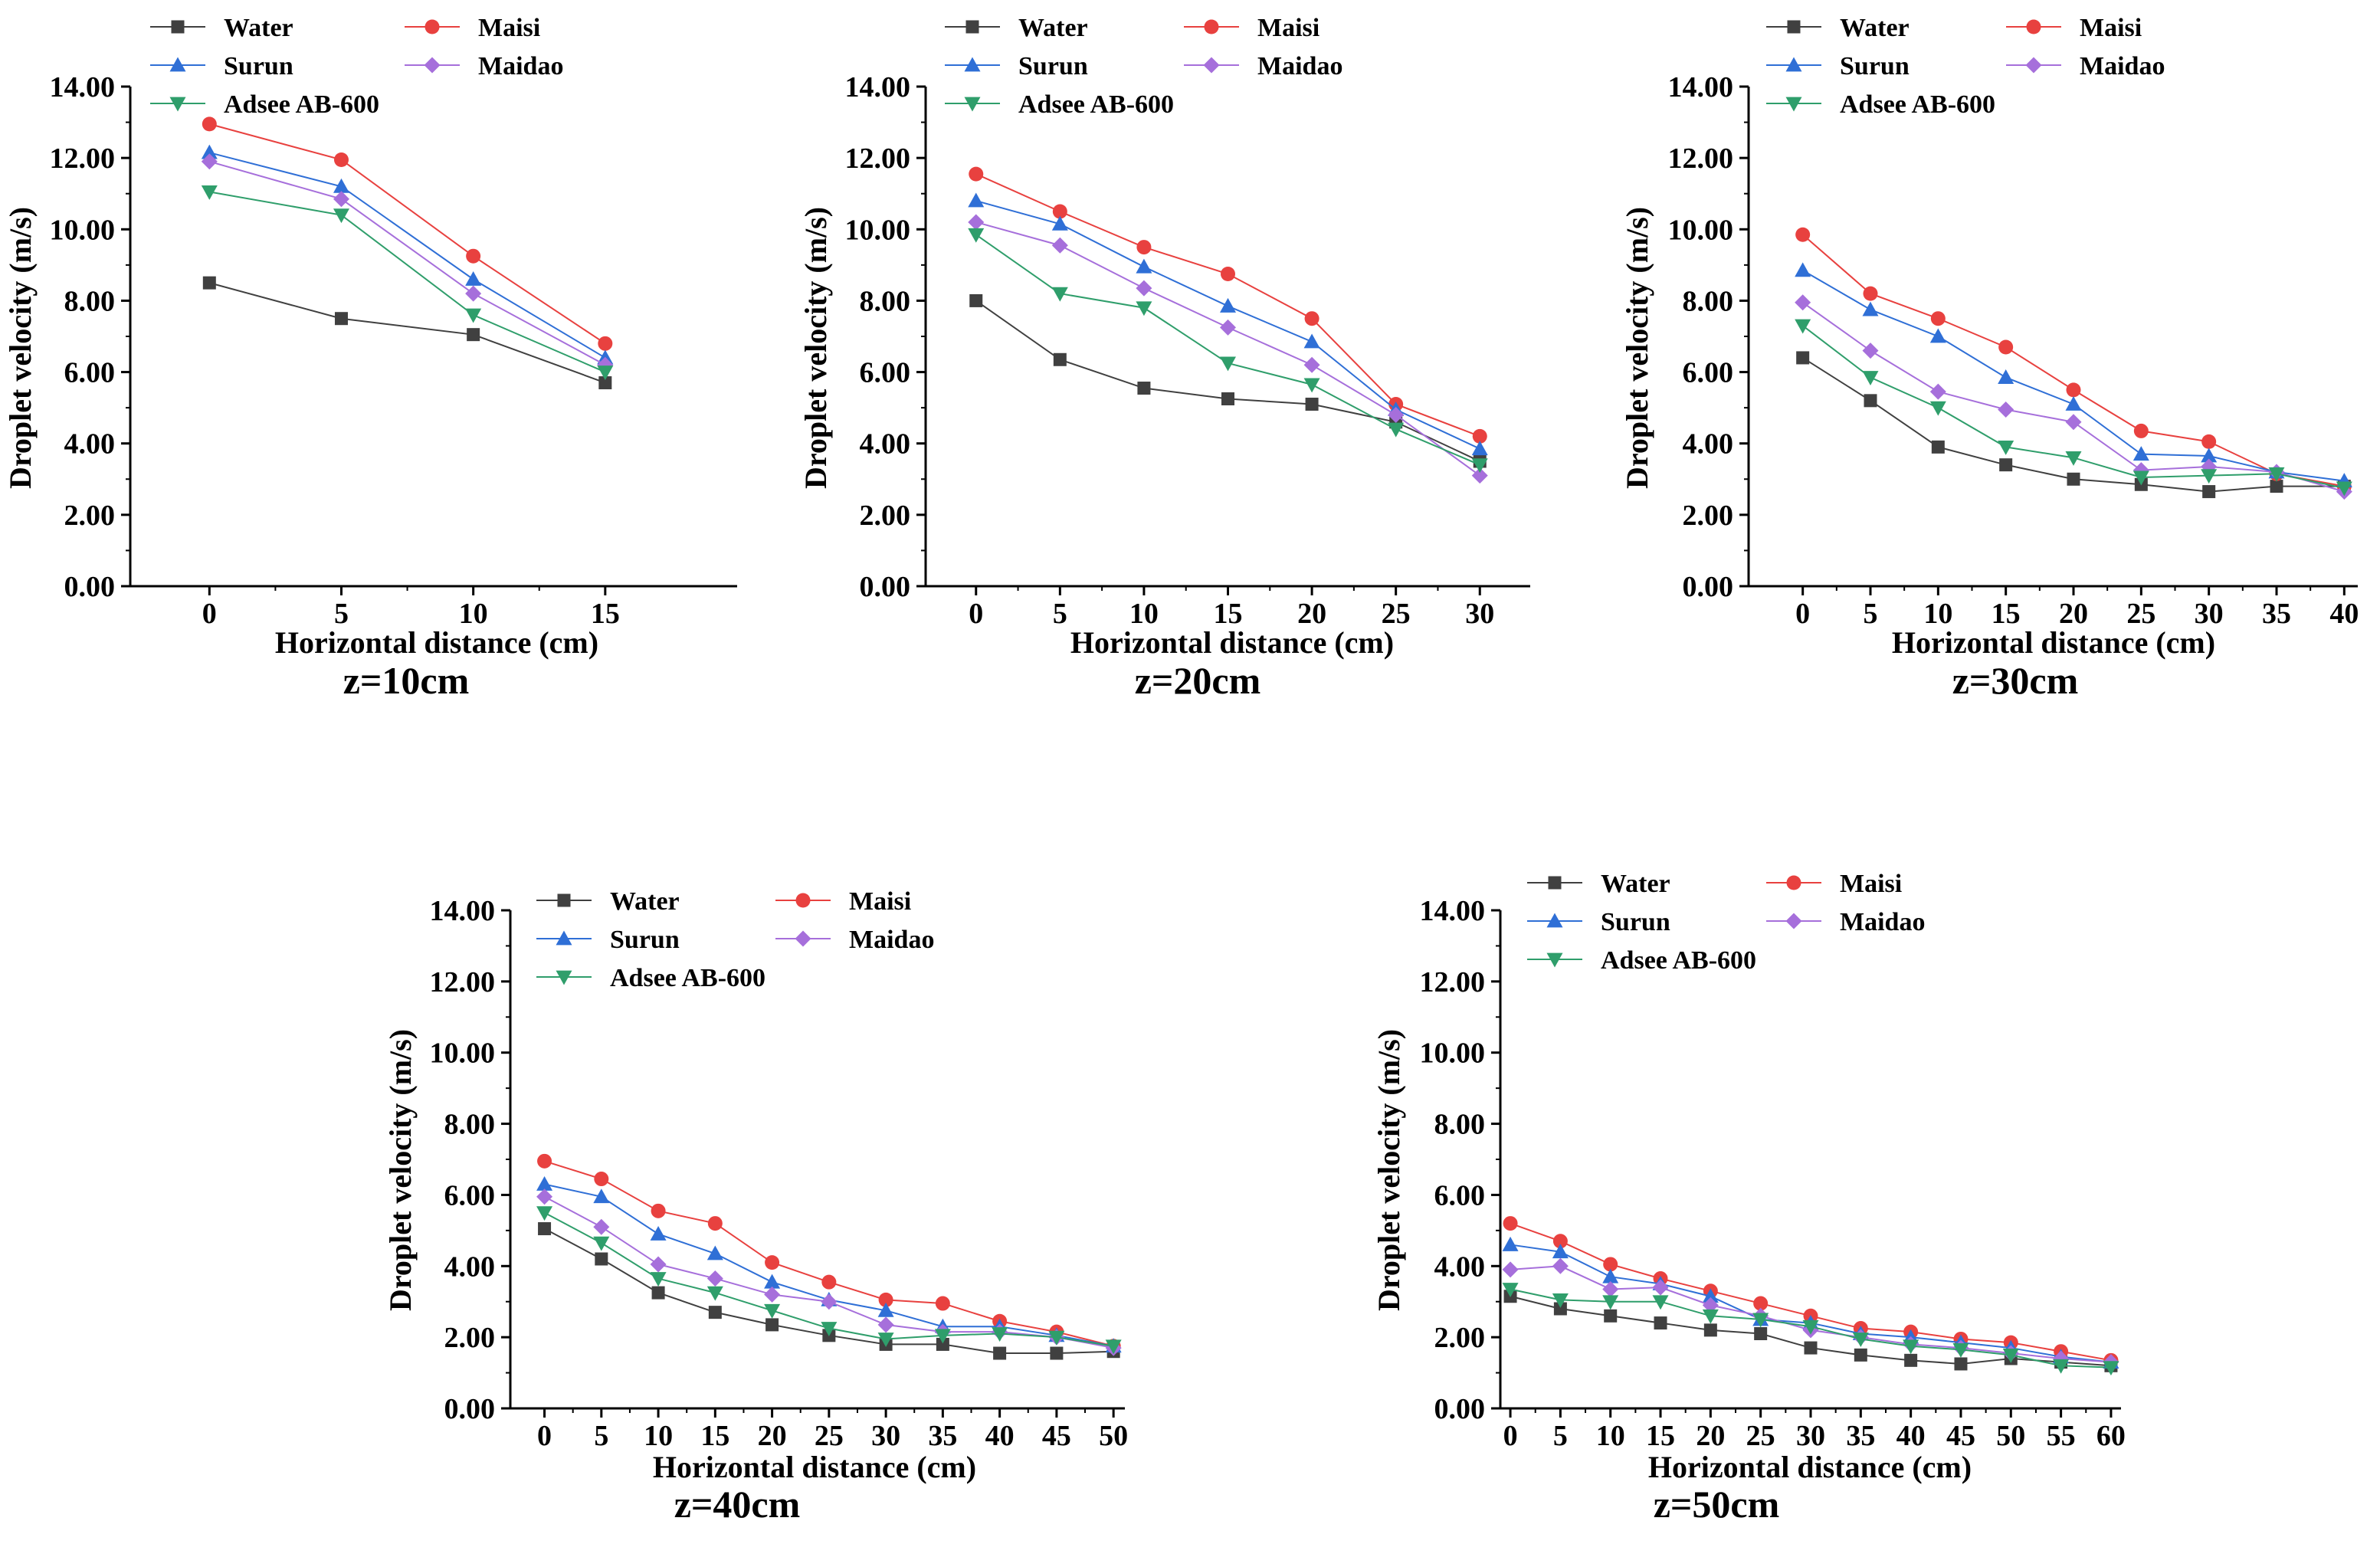 This screenshot has height=1544, width=2380. I want to click on y-tick-label: 8.00, so click(1460, 1125).